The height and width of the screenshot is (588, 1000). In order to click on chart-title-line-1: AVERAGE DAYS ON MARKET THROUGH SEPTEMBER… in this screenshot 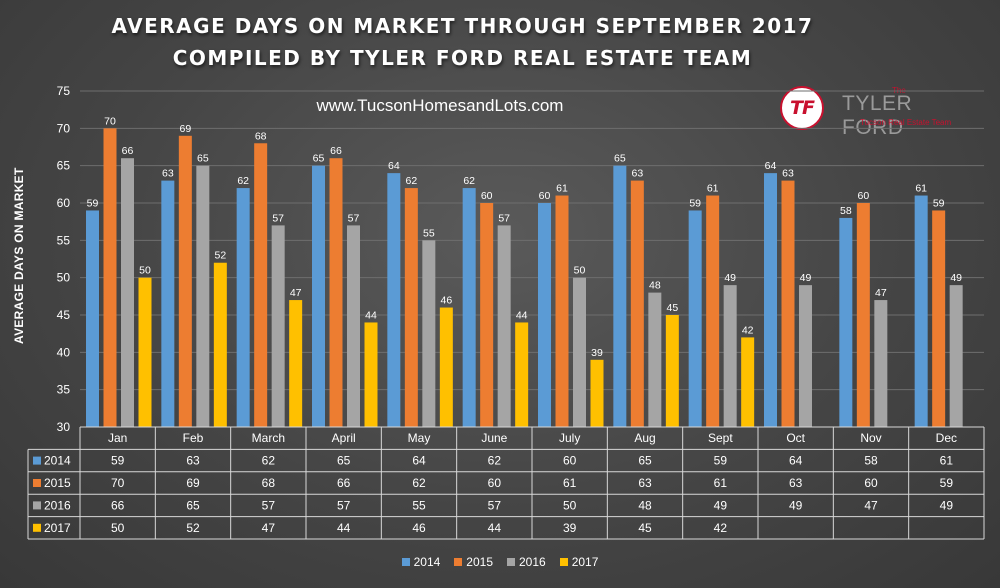, I will do `click(462, 26)`.